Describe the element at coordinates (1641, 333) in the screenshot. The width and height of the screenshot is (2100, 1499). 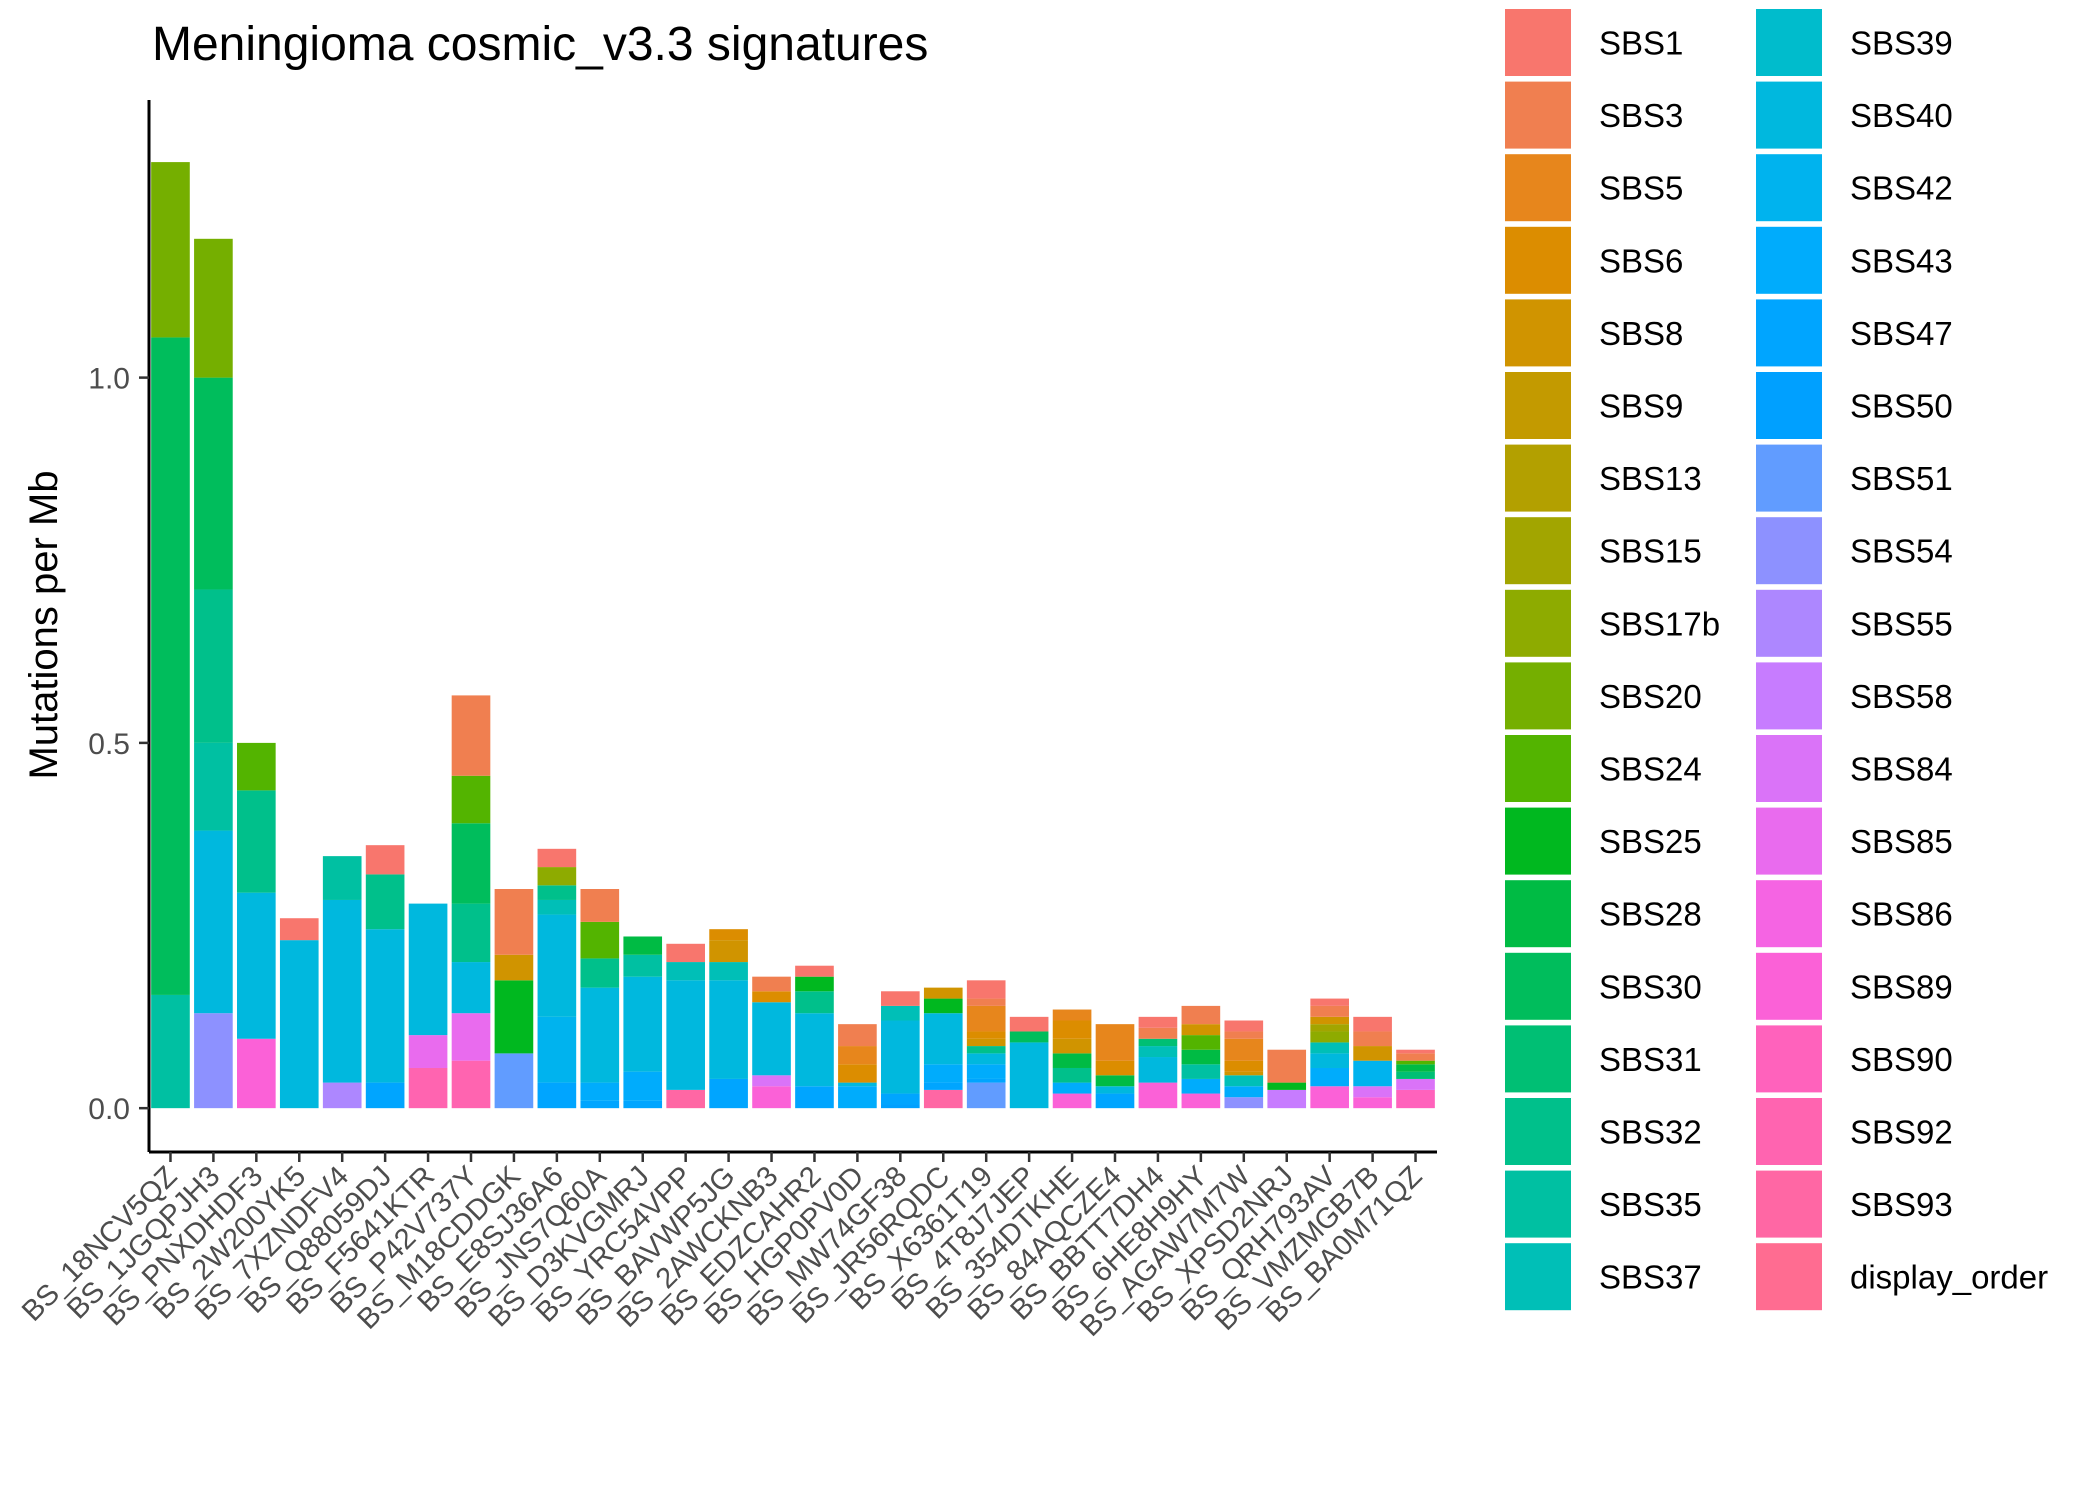
I see `legend-label: SBS8` at that location.